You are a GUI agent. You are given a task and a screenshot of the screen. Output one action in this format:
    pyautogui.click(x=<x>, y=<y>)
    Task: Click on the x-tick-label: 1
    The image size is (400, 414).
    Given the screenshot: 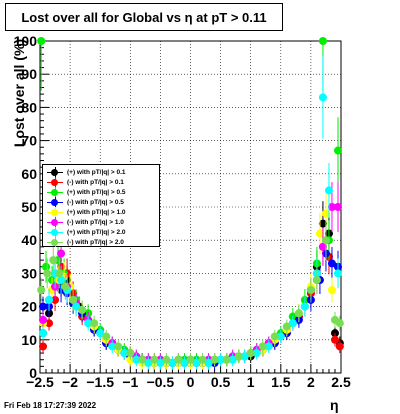 What is the action you would take?
    pyautogui.click(x=251, y=382)
    